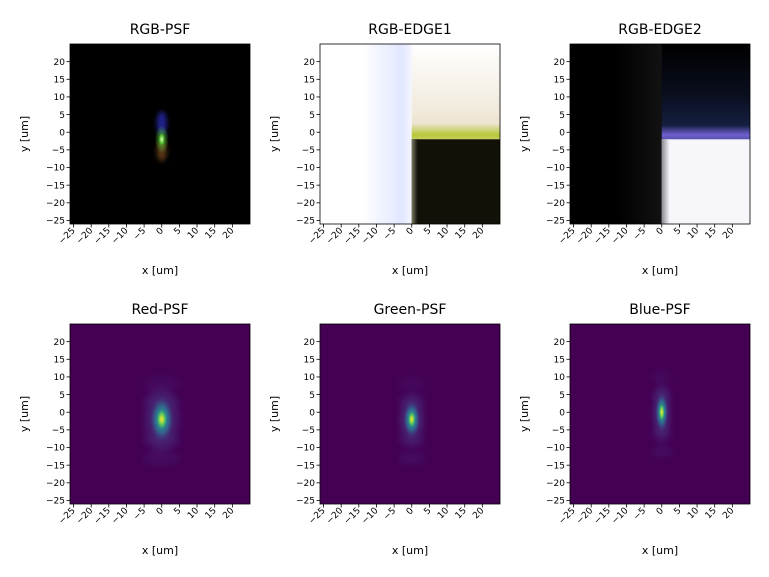 Image resolution: width=769 pixels, height=577 pixels. I want to click on edge-blur-fringe, so click(386, 134).